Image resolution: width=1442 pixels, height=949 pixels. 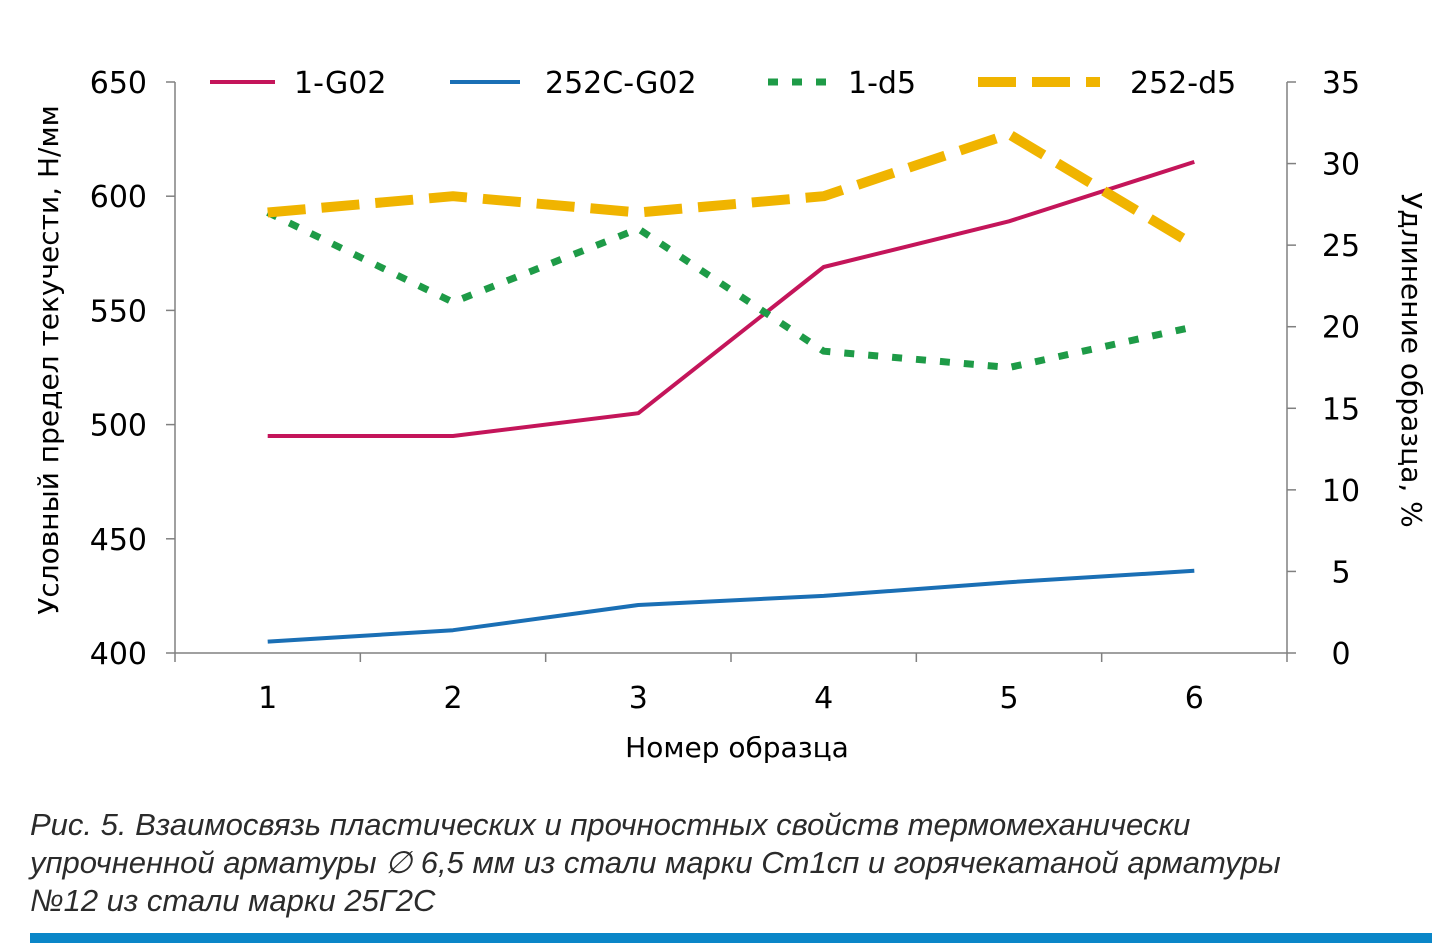 What do you see at coordinates (48, 359) in the screenshot?
I see `y-axis-left-title: Условный предел текучести, Н/мм` at bounding box center [48, 359].